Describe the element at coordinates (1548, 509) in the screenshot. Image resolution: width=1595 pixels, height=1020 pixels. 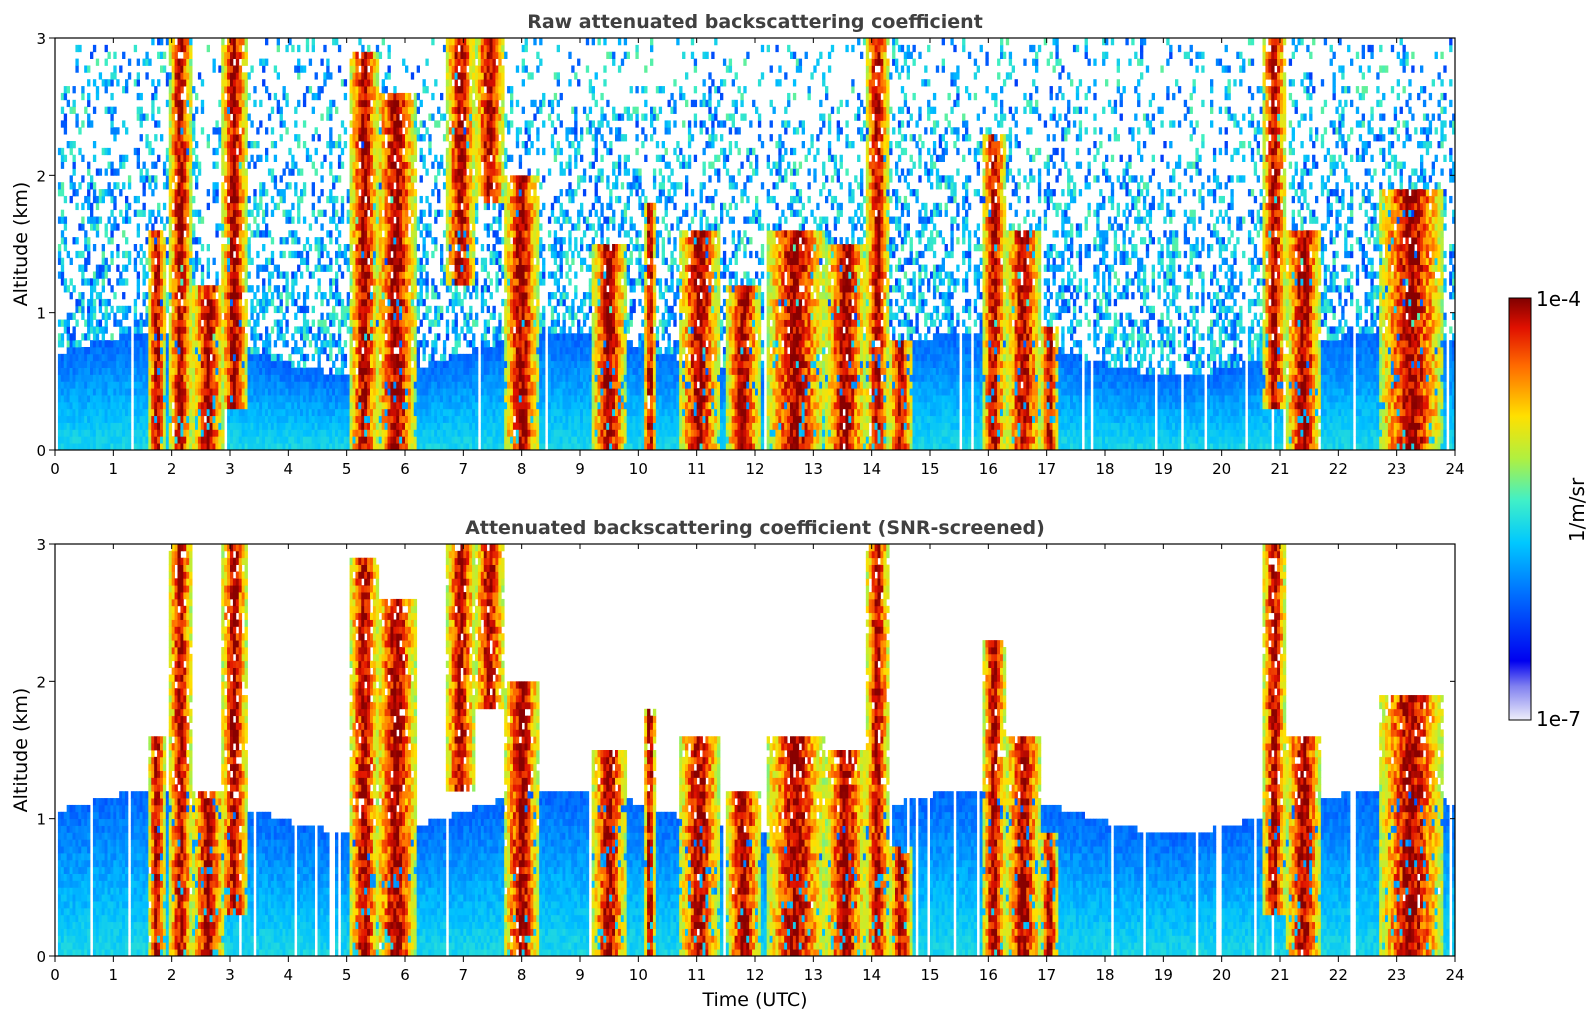
I see `colorbar: 1e-4 1e-7 1/m/sr` at that location.